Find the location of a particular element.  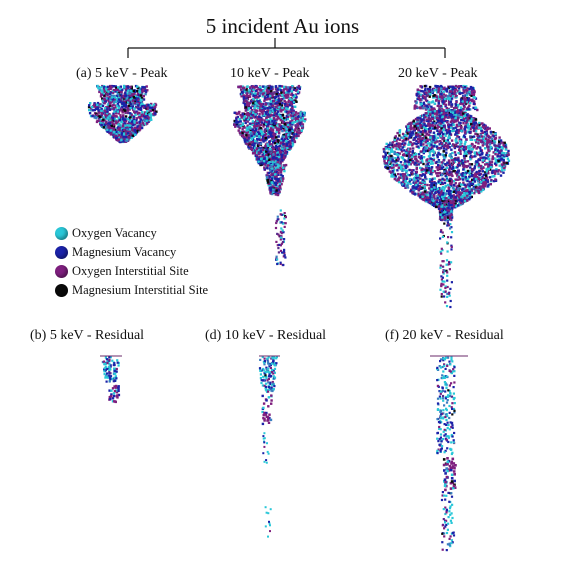

panel-label-a: (a) 5 keV - Peak is located at coordinates (122, 73).